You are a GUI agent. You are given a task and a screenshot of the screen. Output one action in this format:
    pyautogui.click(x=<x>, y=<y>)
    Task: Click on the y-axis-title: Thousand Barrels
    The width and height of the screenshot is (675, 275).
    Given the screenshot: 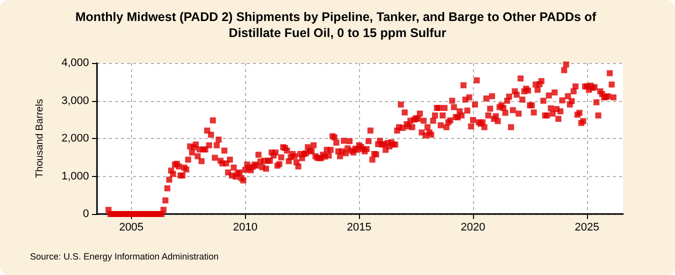 What is the action you would take?
    pyautogui.click(x=40, y=138)
    